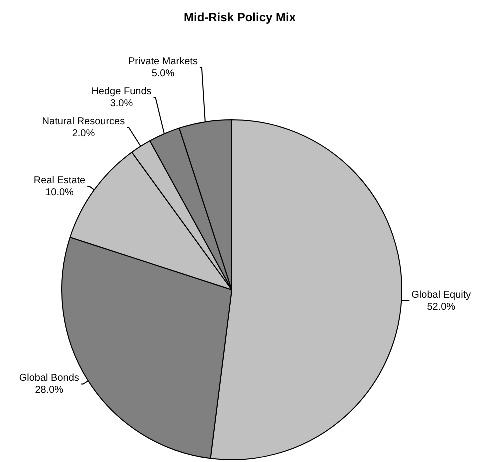  What do you see at coordinates (441, 307) in the screenshot?
I see `data-label: 52.0%` at bounding box center [441, 307].